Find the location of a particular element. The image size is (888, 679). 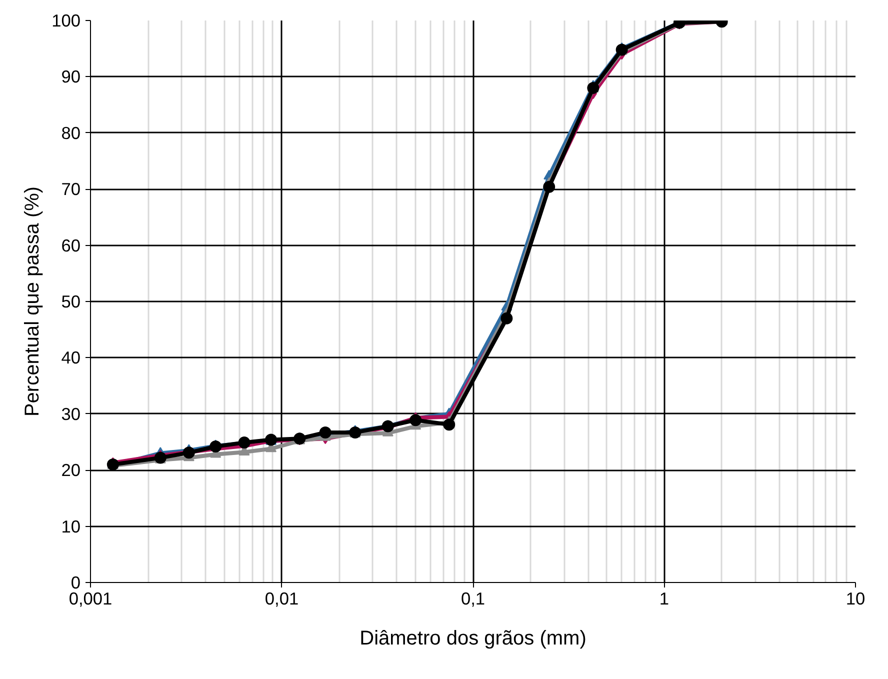

x-axis-title: Diâmetro dos grãos (mm) is located at coordinates (473, 639).